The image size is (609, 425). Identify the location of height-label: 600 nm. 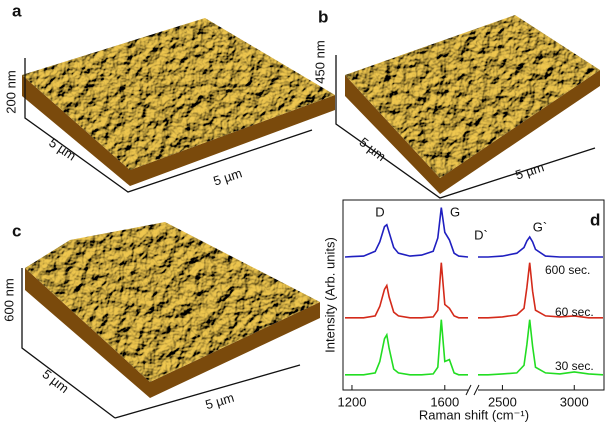
(8, 299).